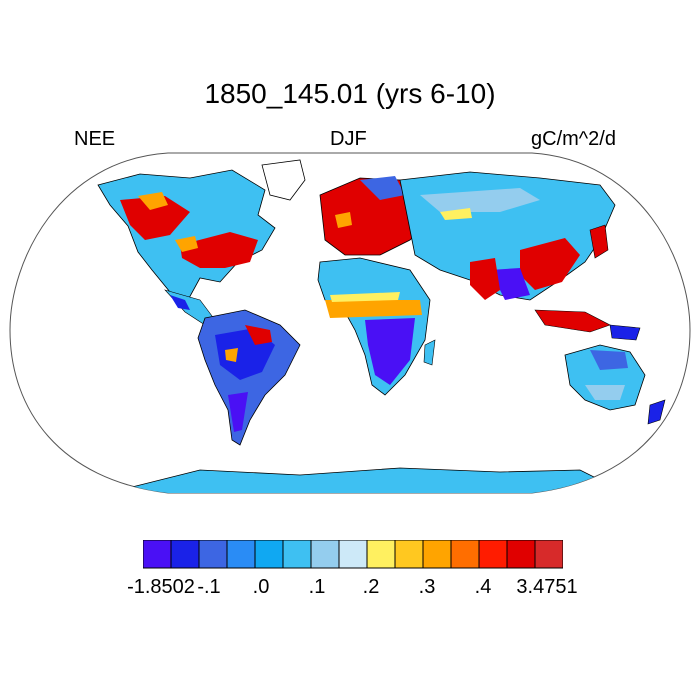 The width and height of the screenshot is (700, 700). What do you see at coordinates (483, 587) in the screenshot?
I see `colorbar-tick-label: .4` at bounding box center [483, 587].